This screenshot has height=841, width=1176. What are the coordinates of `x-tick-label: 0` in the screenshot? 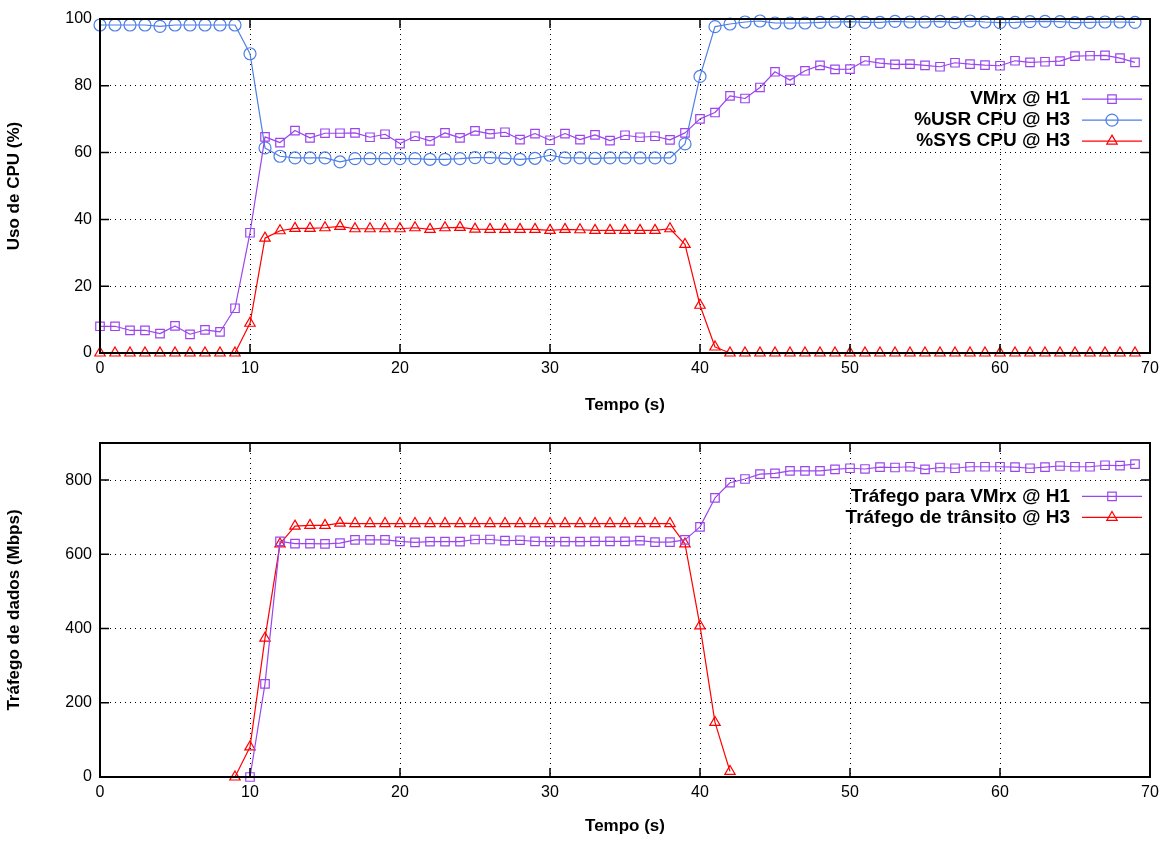 It's located at (100, 368).